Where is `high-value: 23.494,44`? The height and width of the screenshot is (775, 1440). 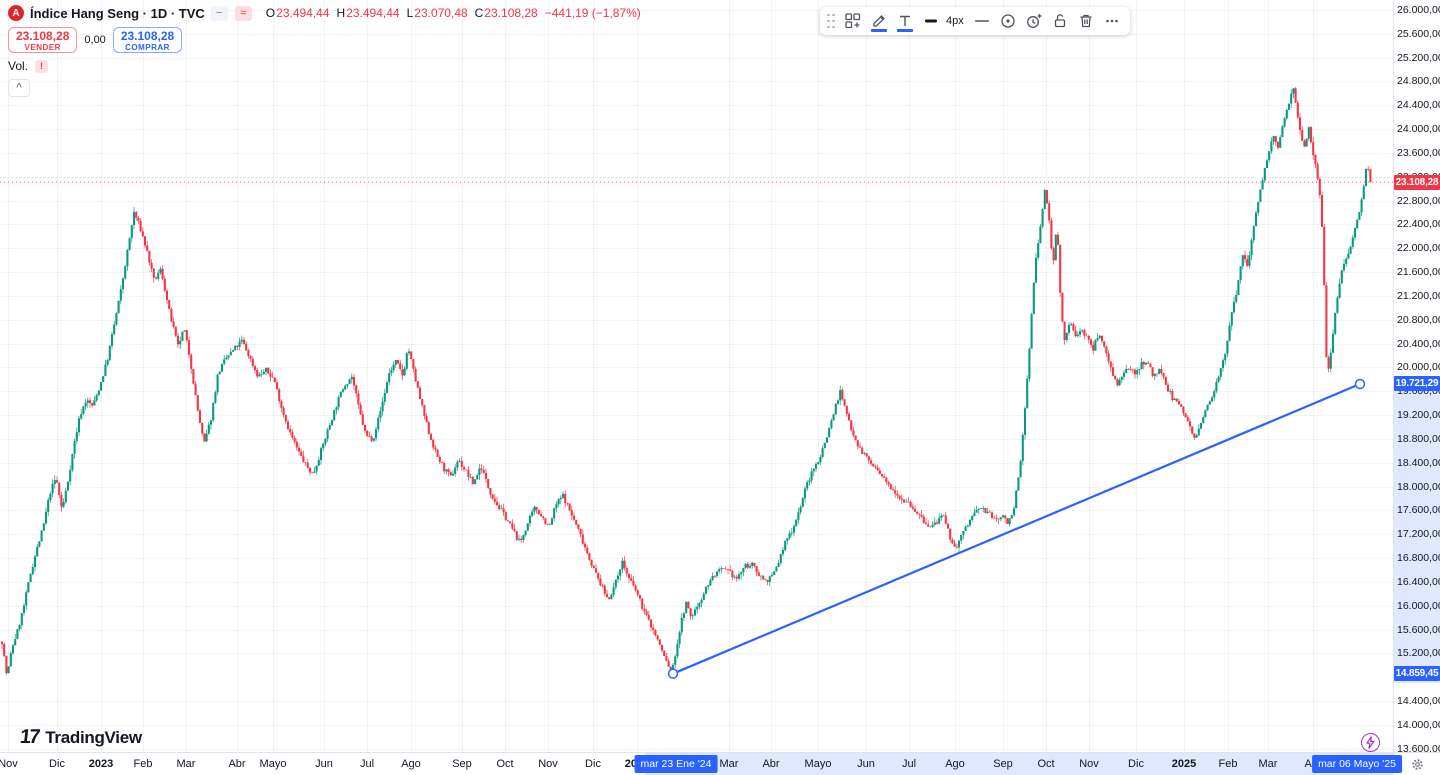
high-value: 23.494,44 is located at coordinates (373, 13).